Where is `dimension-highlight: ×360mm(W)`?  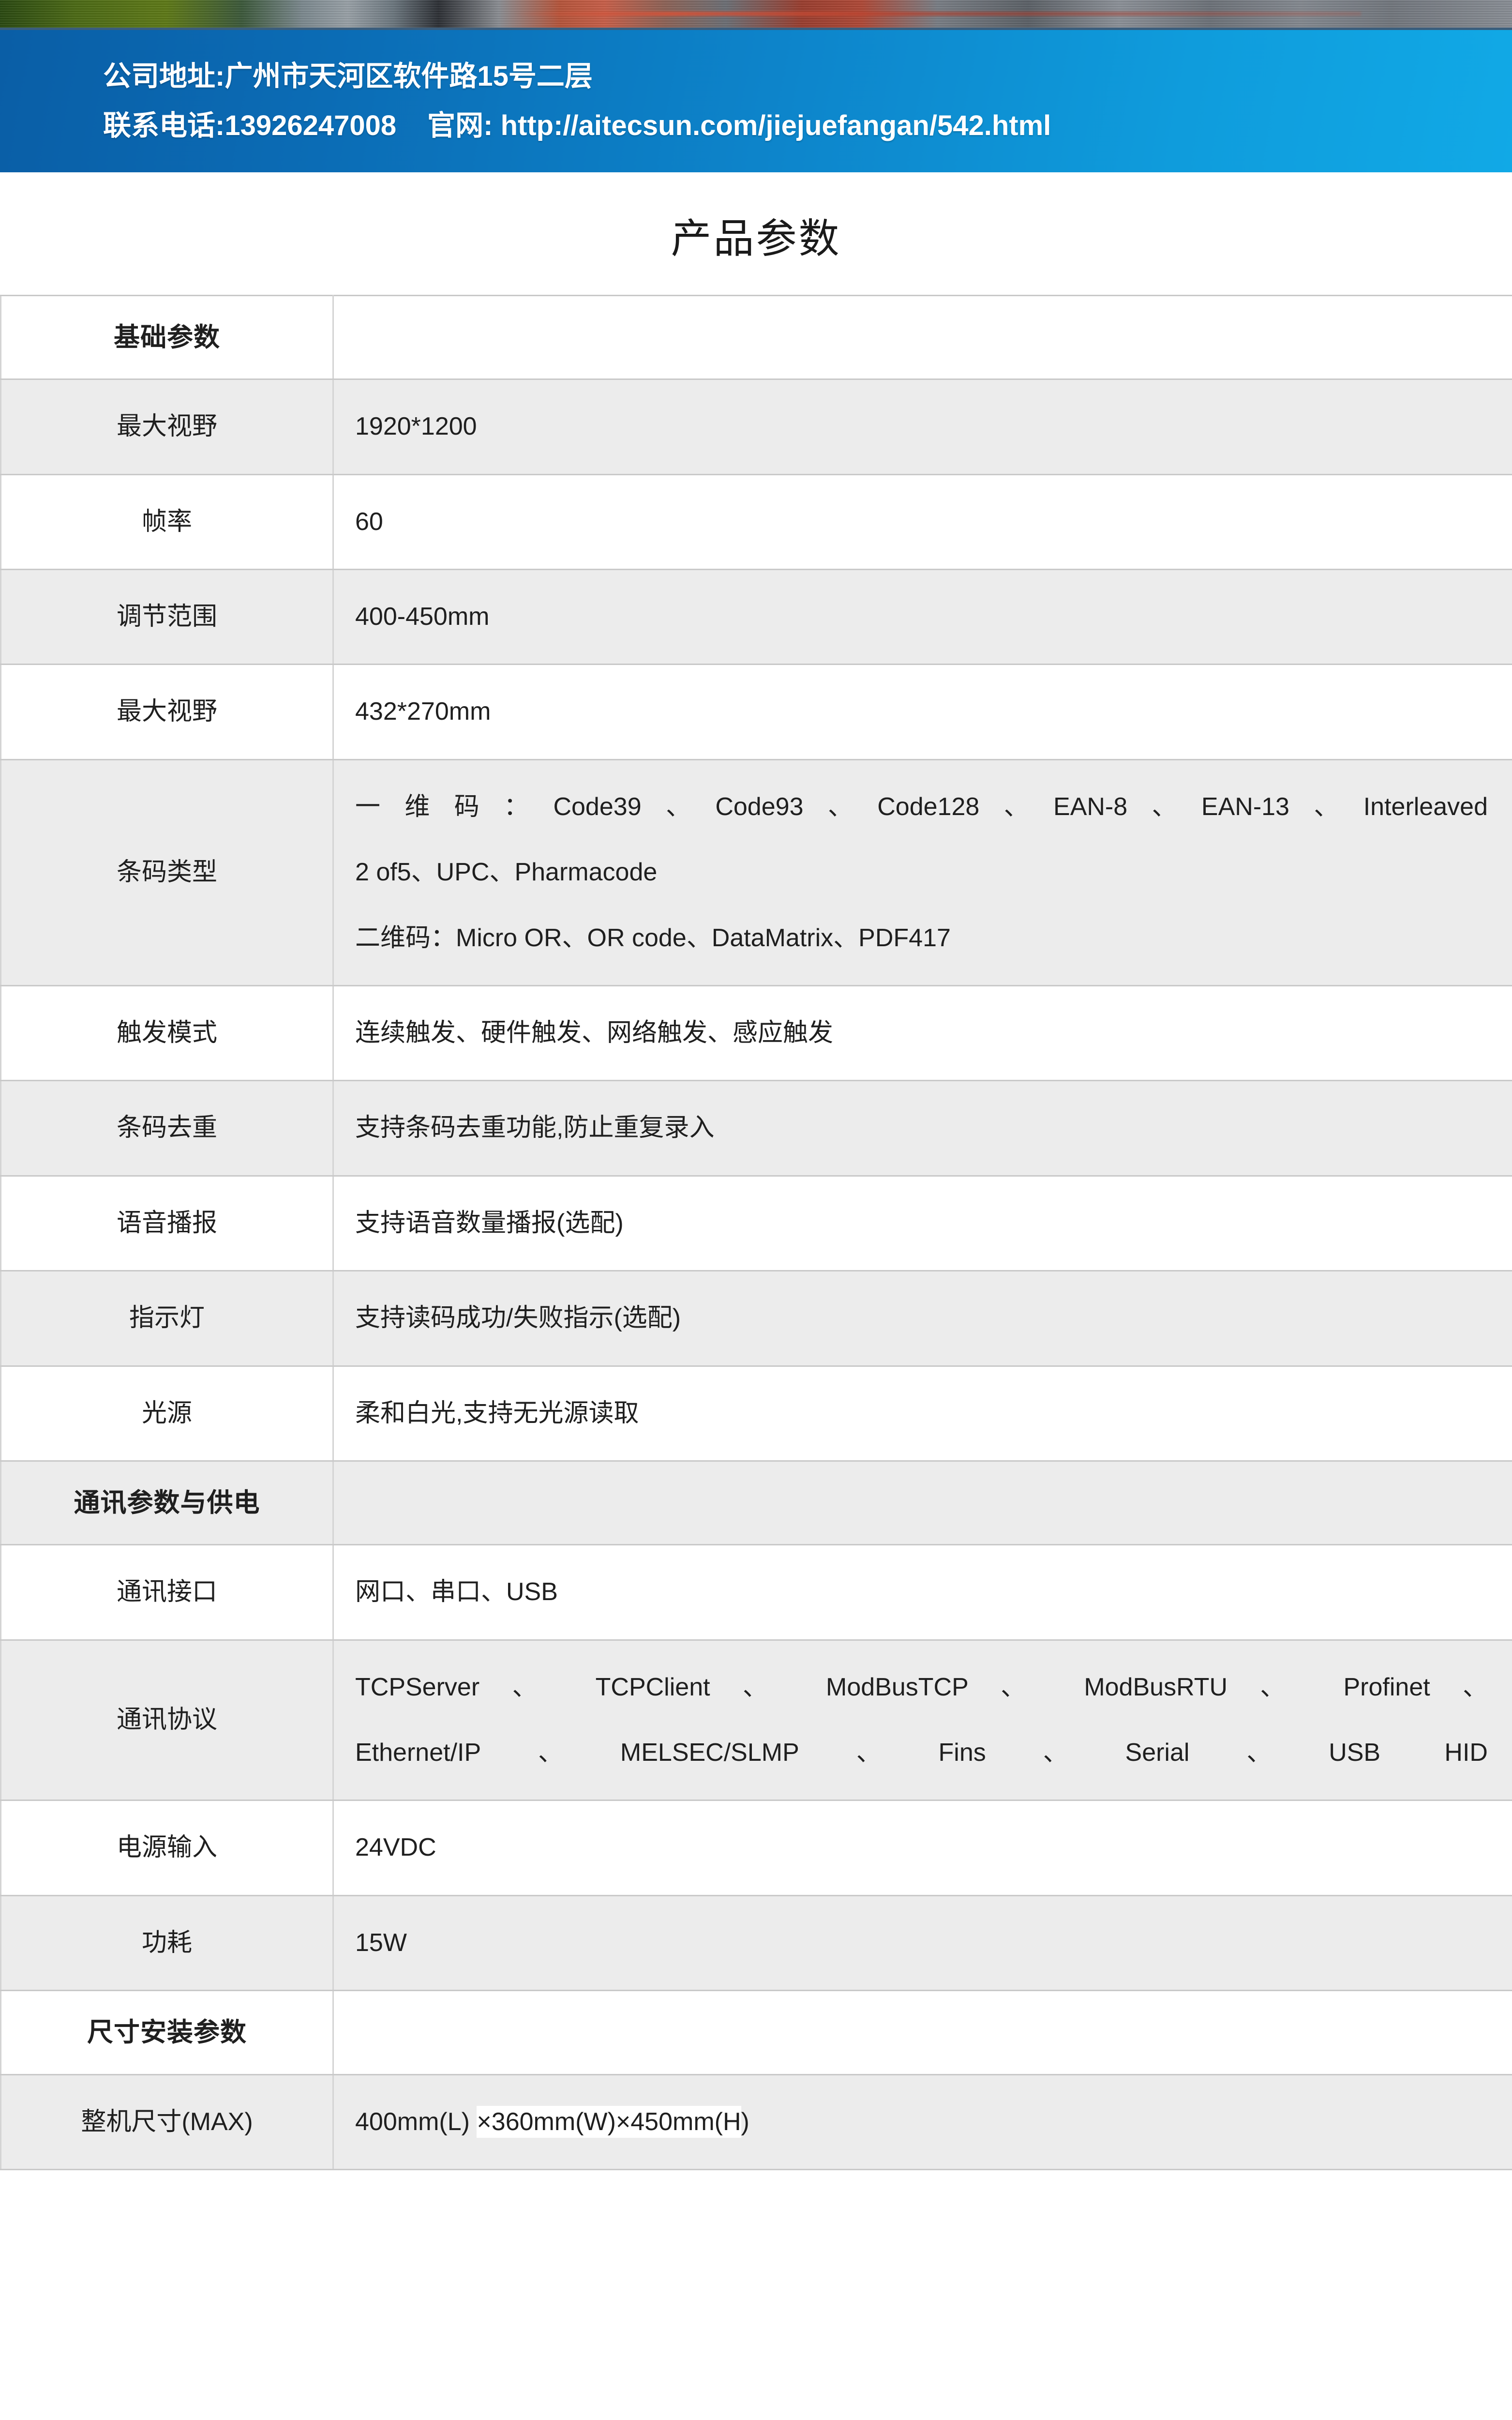
dimension-highlight: ×360mm(W) is located at coordinates (547, 2121).